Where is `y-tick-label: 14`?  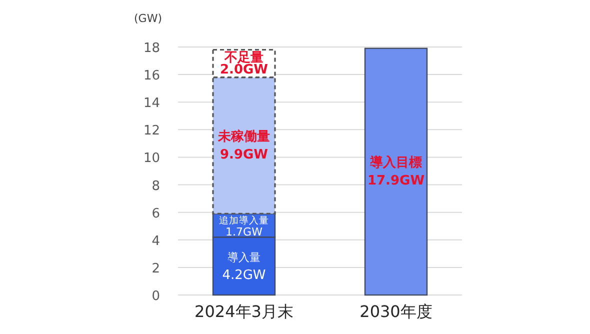
y-tick-label: 14 is located at coordinates (151, 104).